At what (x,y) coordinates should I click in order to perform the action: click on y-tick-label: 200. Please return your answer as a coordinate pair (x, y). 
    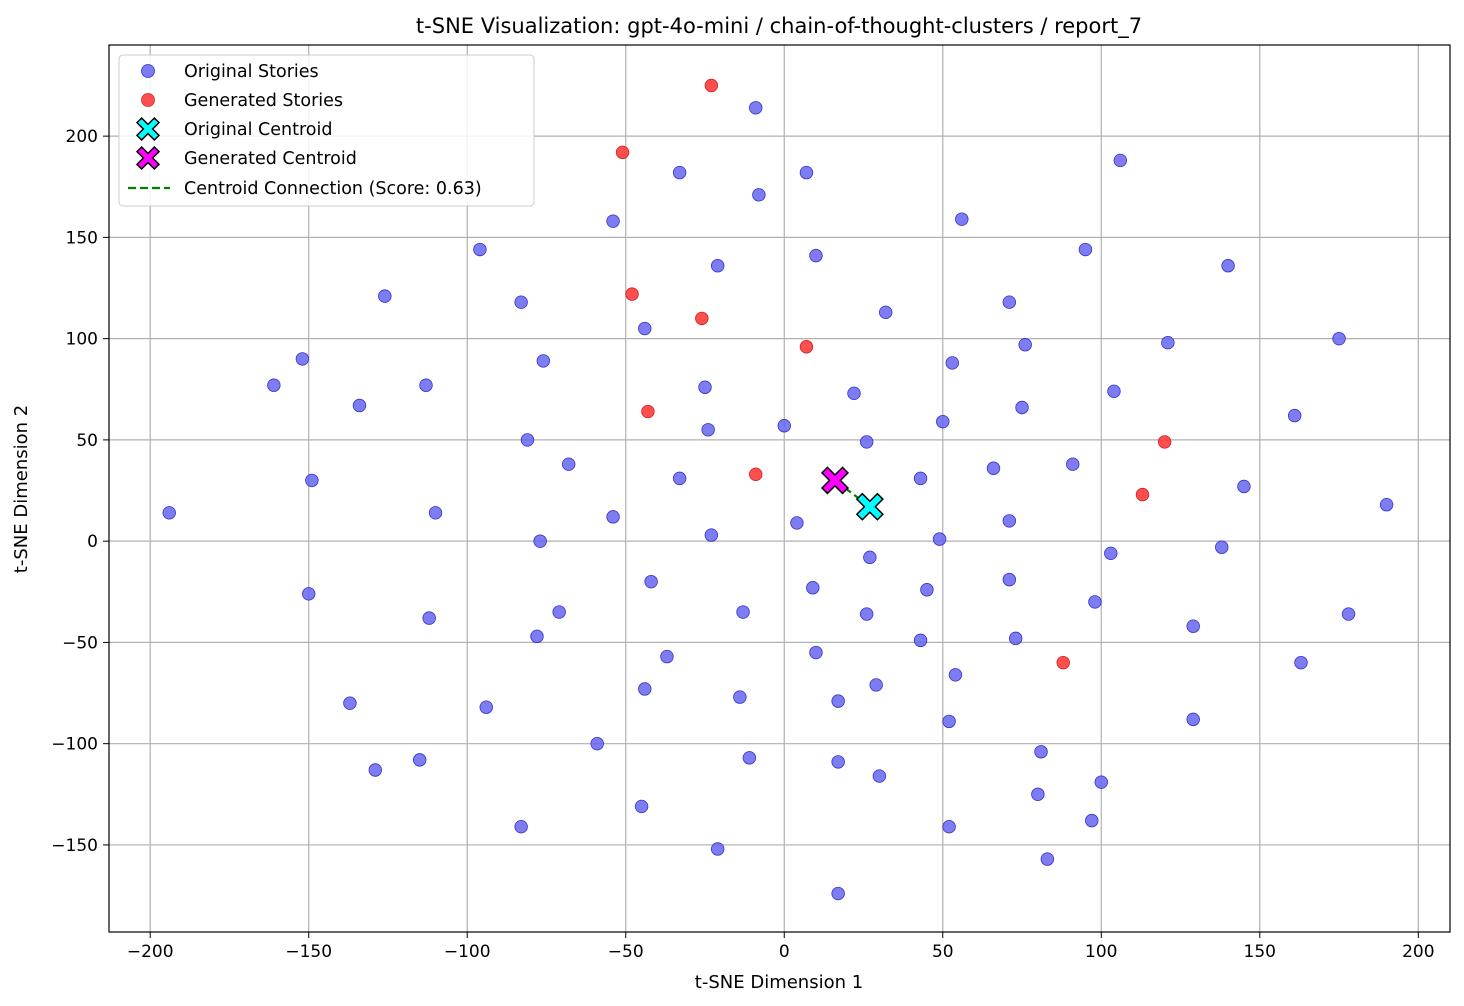
    Looking at the image, I should click on (82, 137).